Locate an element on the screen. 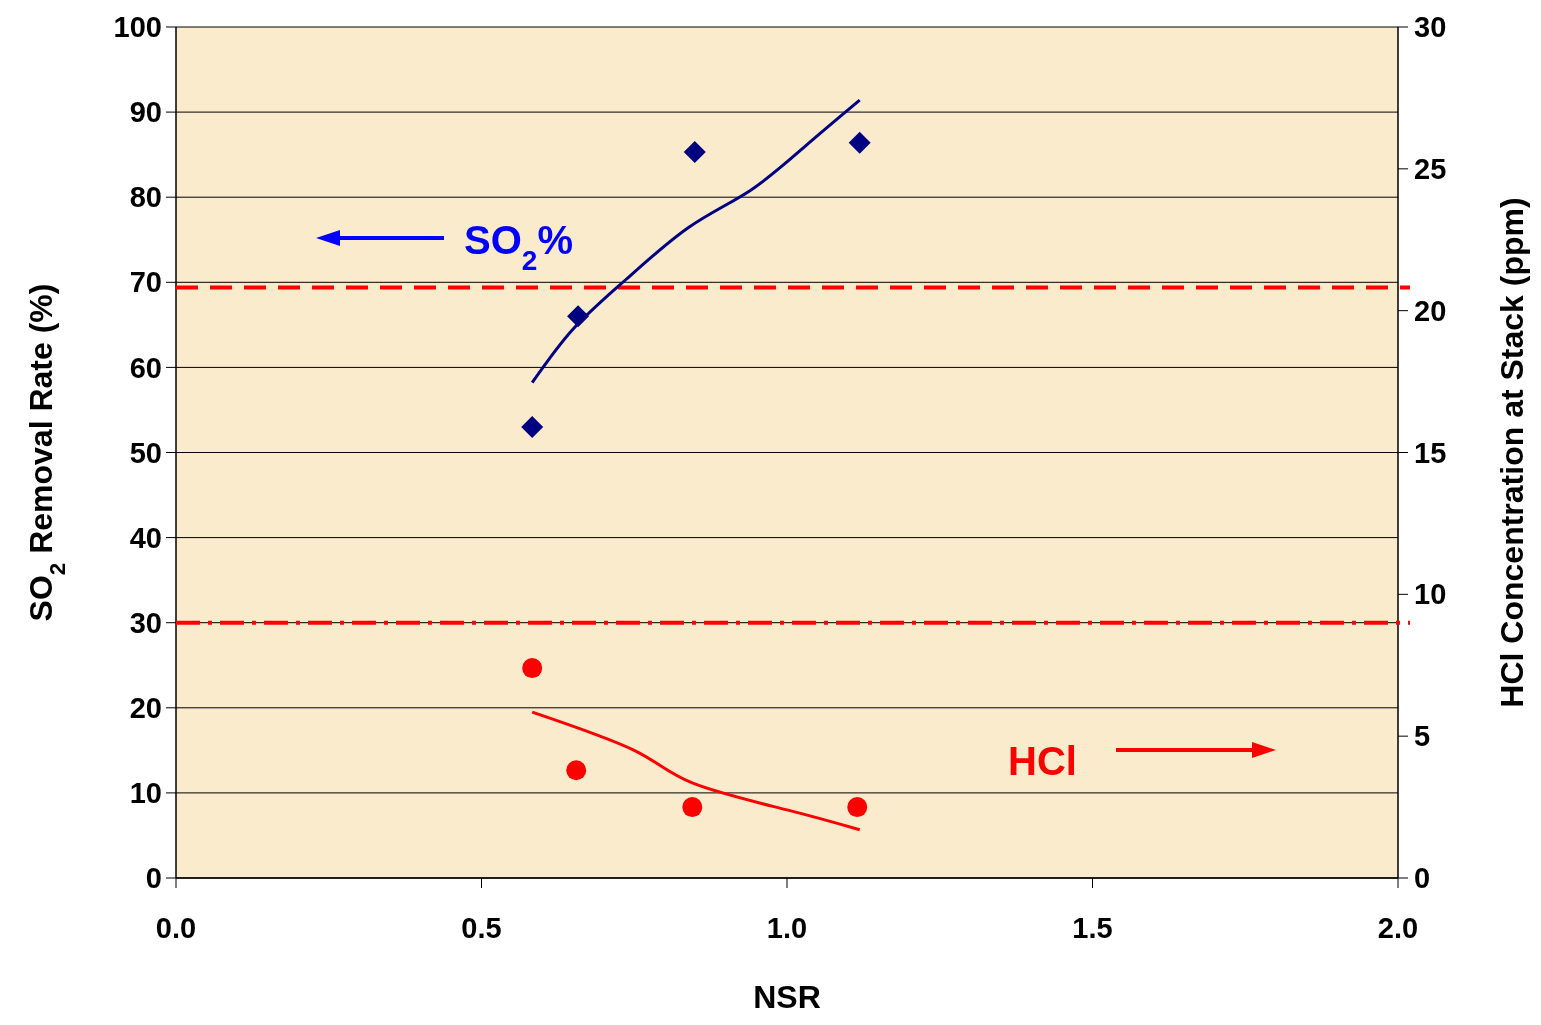 The height and width of the screenshot is (1025, 1541). annotation: HCl is located at coordinates (1042, 761).